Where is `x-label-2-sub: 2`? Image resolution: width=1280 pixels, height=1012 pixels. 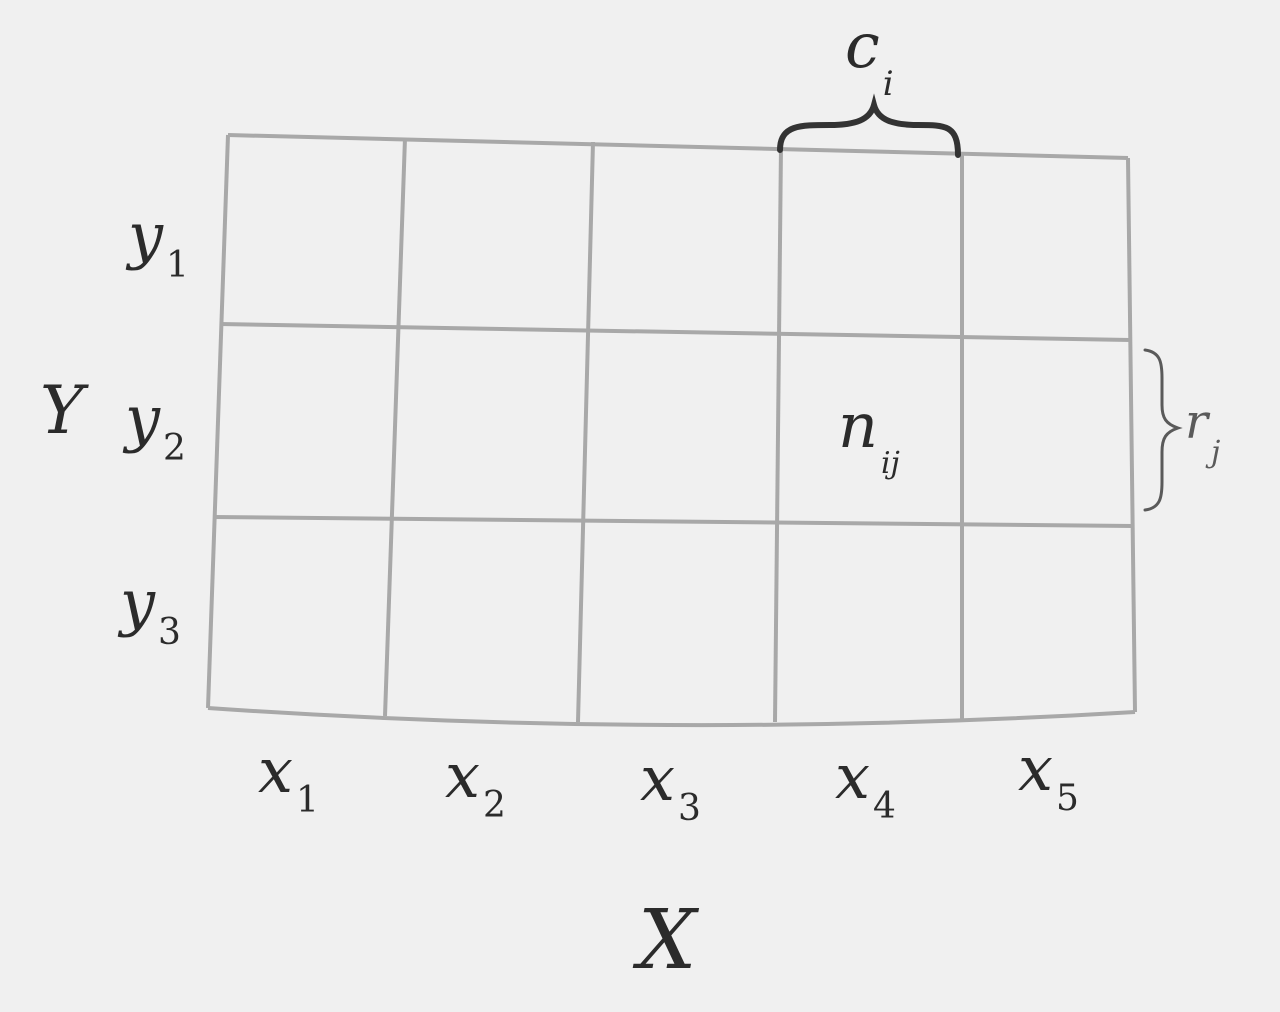 x-label-2-sub: 2 is located at coordinates (494, 805).